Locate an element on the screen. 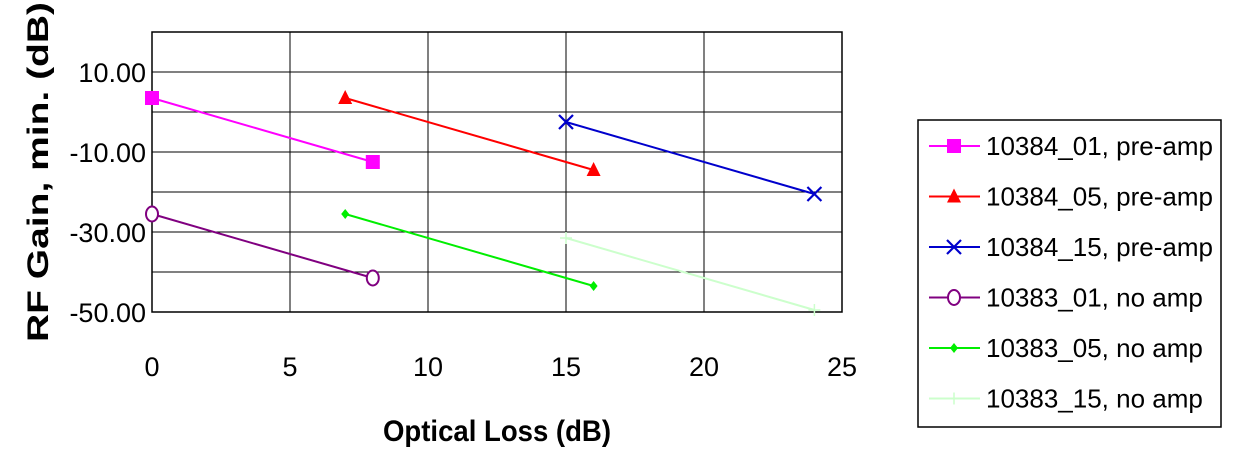 The image size is (1238, 449). series-10383-01-no-amp is located at coordinates (262, 246).